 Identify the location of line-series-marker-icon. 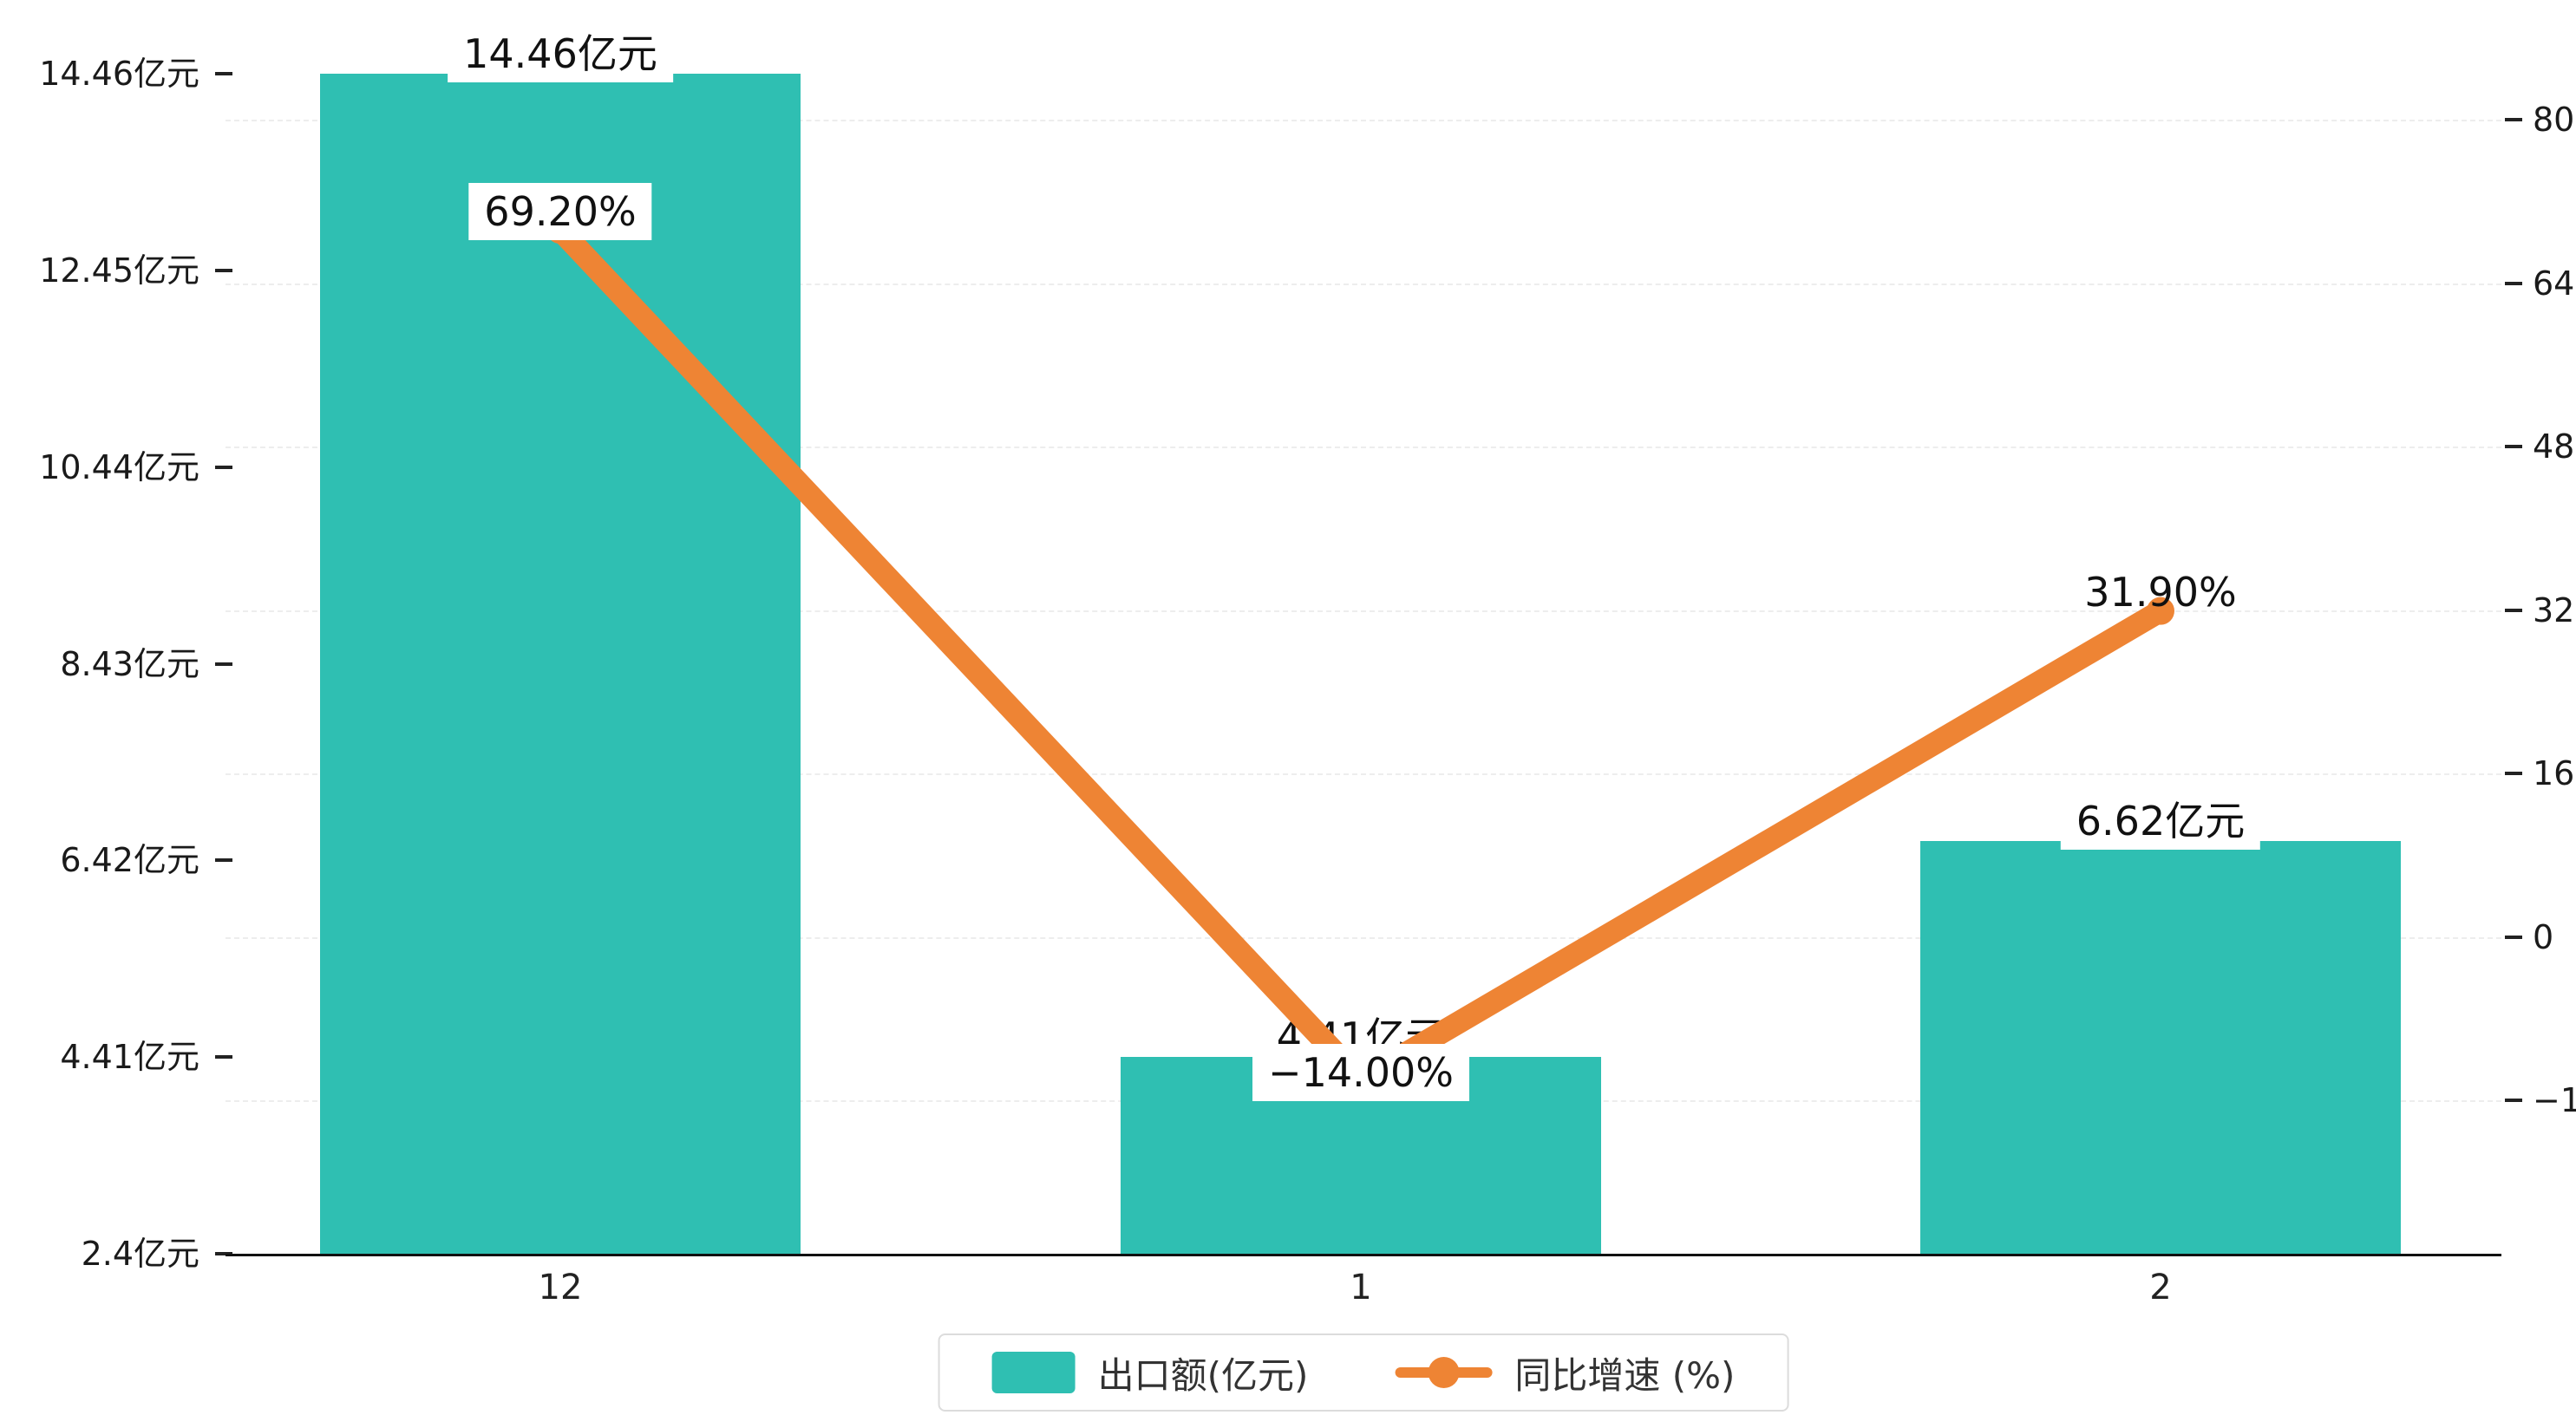
(1444, 1372).